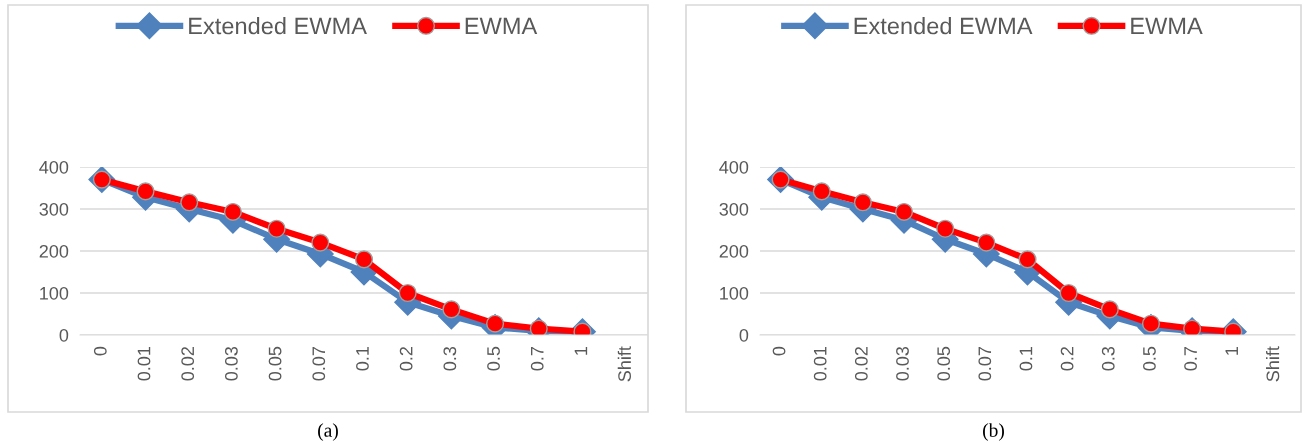 The width and height of the screenshot is (1309, 443). I want to click on text: (a), so click(328, 432).